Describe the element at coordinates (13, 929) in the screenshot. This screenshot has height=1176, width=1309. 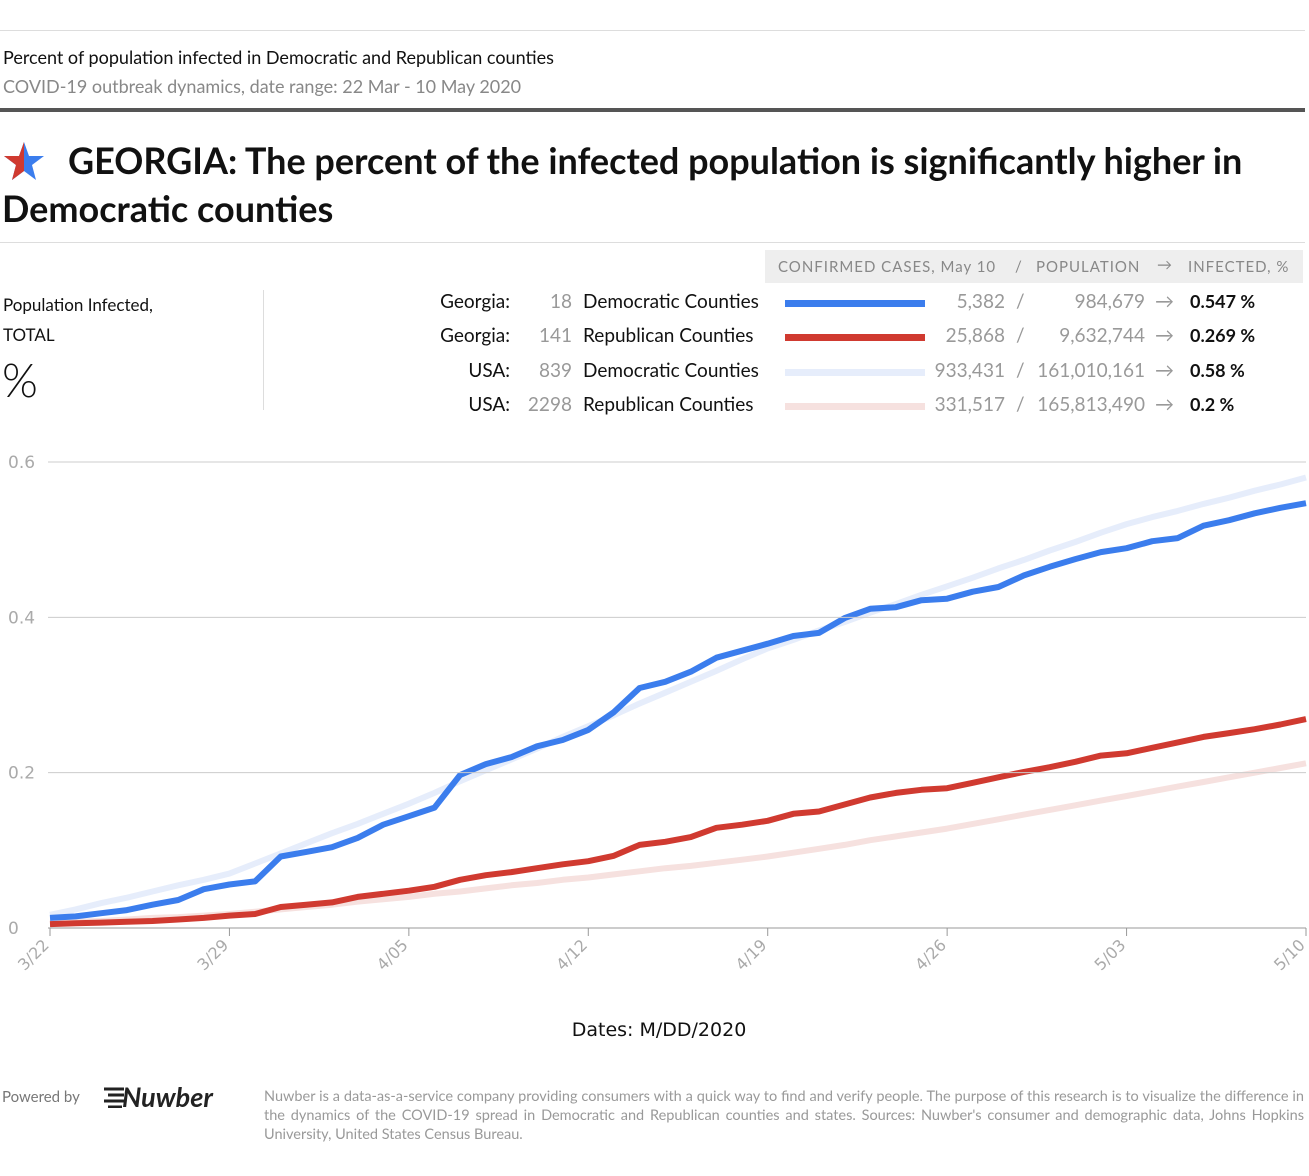
I see `y-tick-label: 0` at that location.